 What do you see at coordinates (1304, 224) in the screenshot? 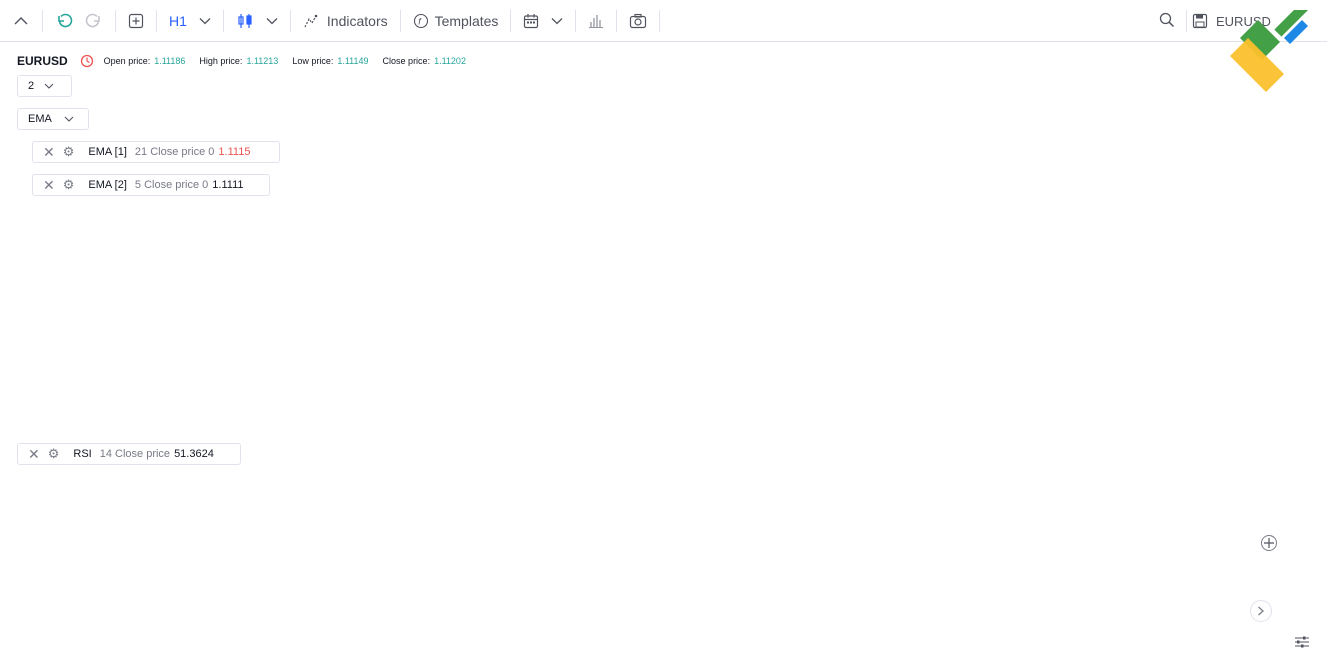
I see `price-tick-label: 1.11560` at bounding box center [1304, 224].